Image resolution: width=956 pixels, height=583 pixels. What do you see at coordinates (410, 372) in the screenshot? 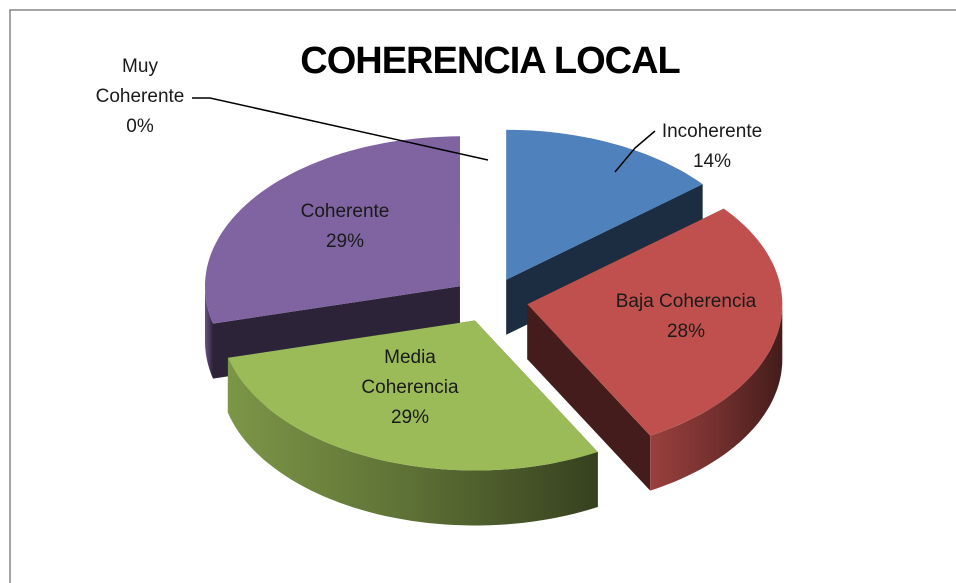
I see `label-name: Media Coherencia` at bounding box center [410, 372].